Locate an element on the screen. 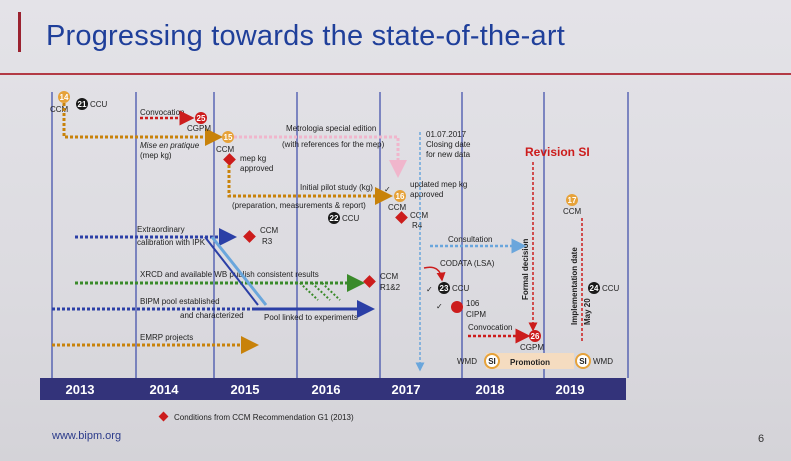 The image size is (791, 461). pilot-study-track is located at coordinates (310, 185).